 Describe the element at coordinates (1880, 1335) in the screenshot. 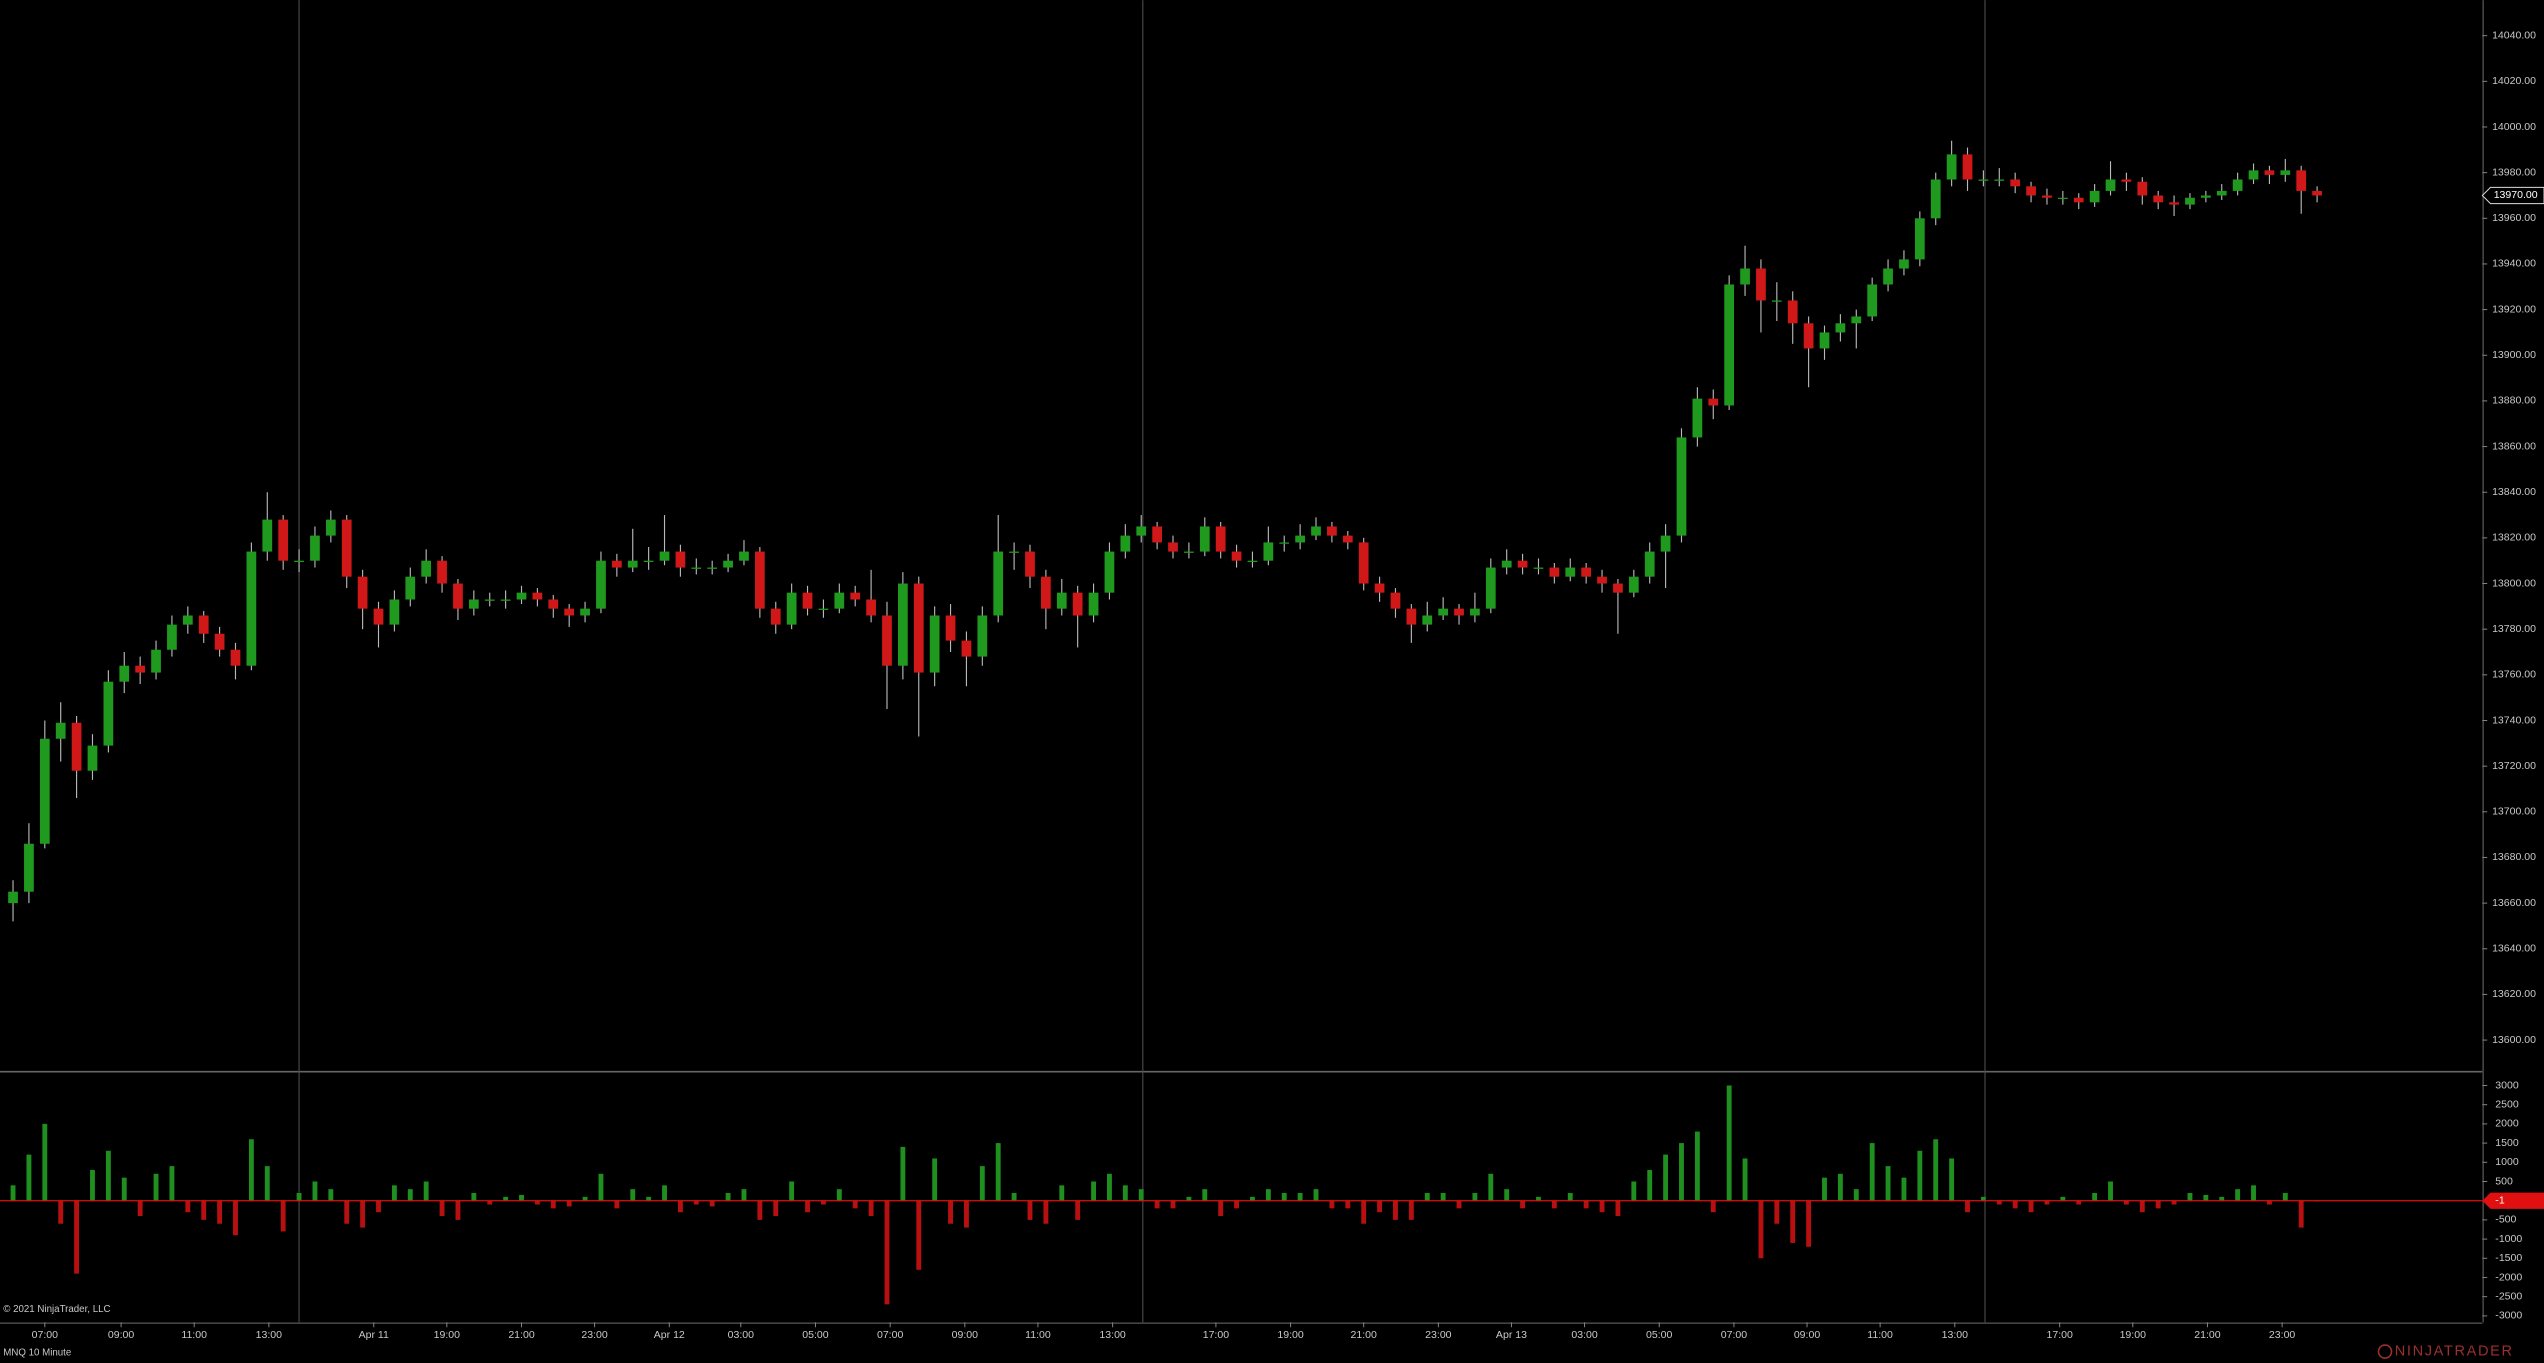

I see `x-tick-label: 11:00` at that location.